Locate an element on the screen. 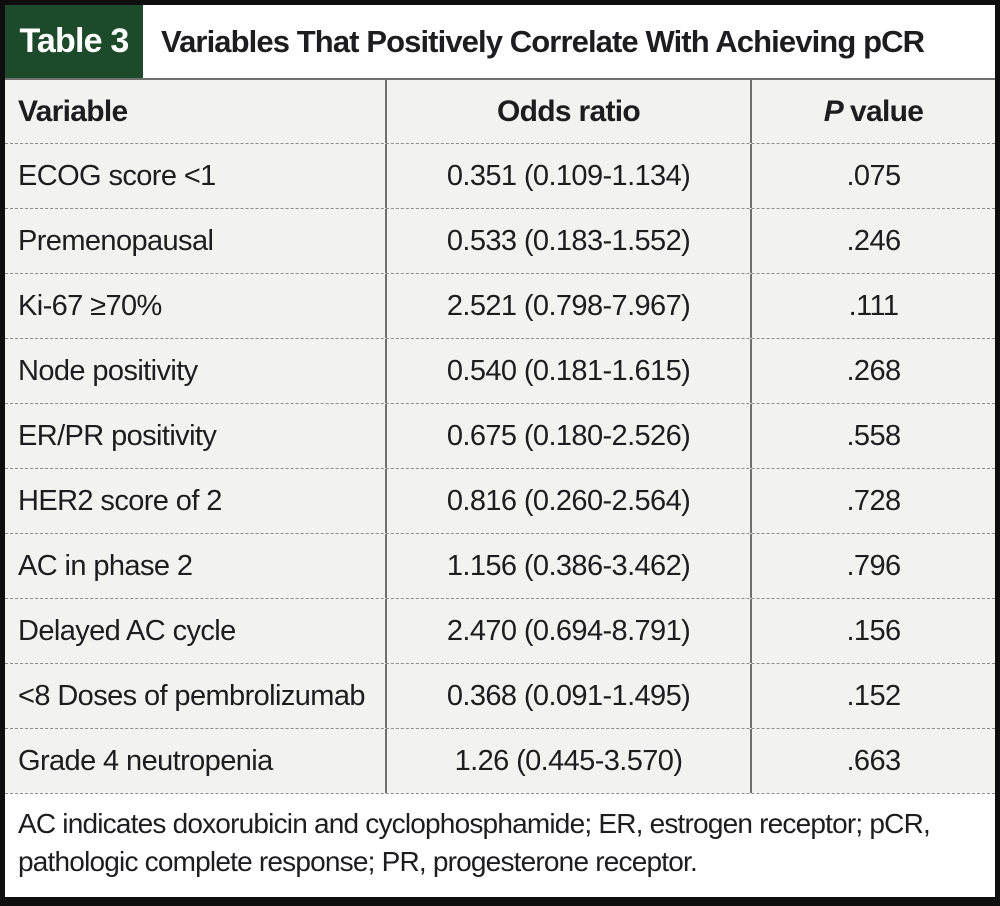 This screenshot has width=1000, height=906. cell-p-value: .268 is located at coordinates (872, 371).